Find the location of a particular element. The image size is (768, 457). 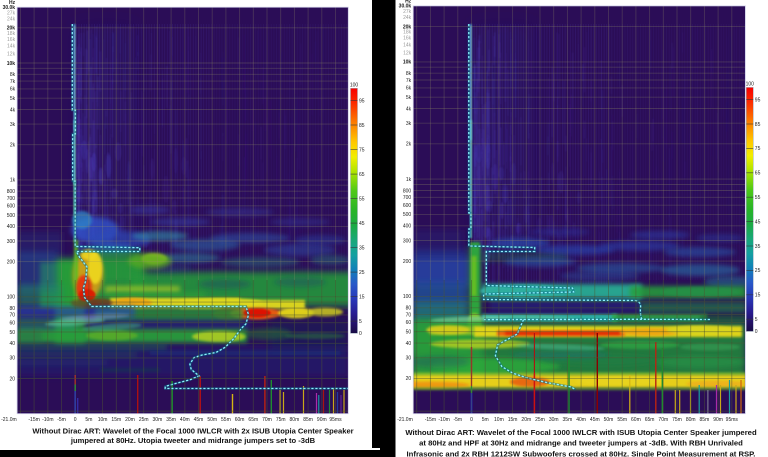

svg-text: 600 is located at coordinates (11, 207).